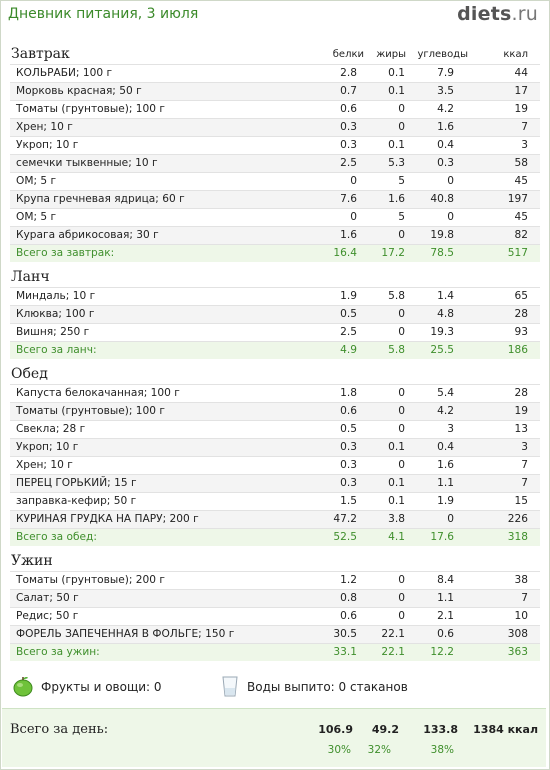 The width and height of the screenshot is (550, 770). What do you see at coordinates (385, 729) in the screenshot?
I see `day-fat-value: 49.2` at bounding box center [385, 729].